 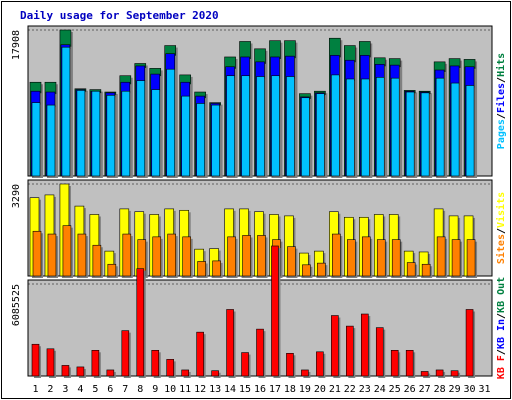 What do you see at coordinates (215, 389) in the screenshot?
I see `x-tick-label-day-13: 13` at bounding box center [215, 389].